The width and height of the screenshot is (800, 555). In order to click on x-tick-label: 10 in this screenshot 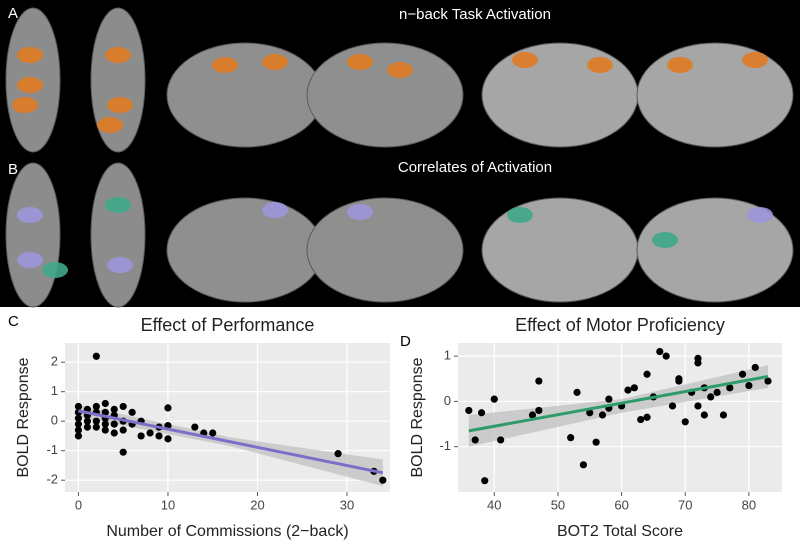, I will do `click(168, 504)`.